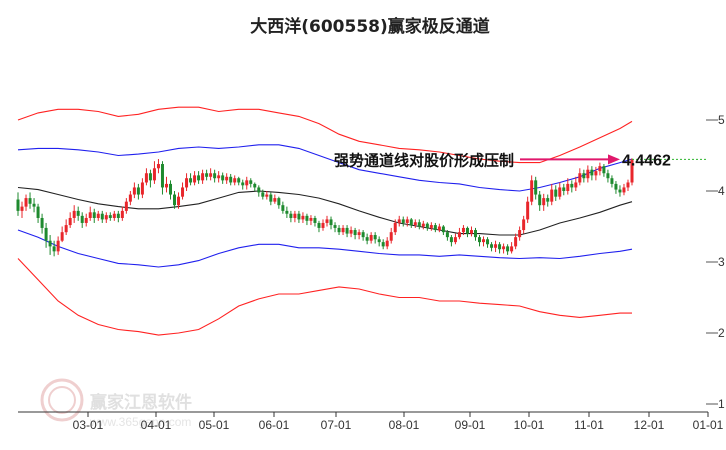  I want to click on watermark-logo-inner-icon, so click(62, 400).